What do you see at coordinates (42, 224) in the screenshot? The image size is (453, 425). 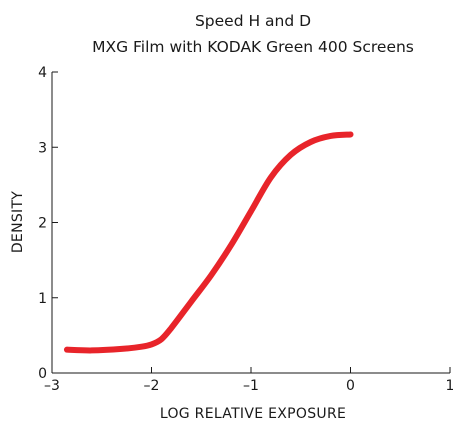 I see `y-tick-label: 2` at bounding box center [42, 224].